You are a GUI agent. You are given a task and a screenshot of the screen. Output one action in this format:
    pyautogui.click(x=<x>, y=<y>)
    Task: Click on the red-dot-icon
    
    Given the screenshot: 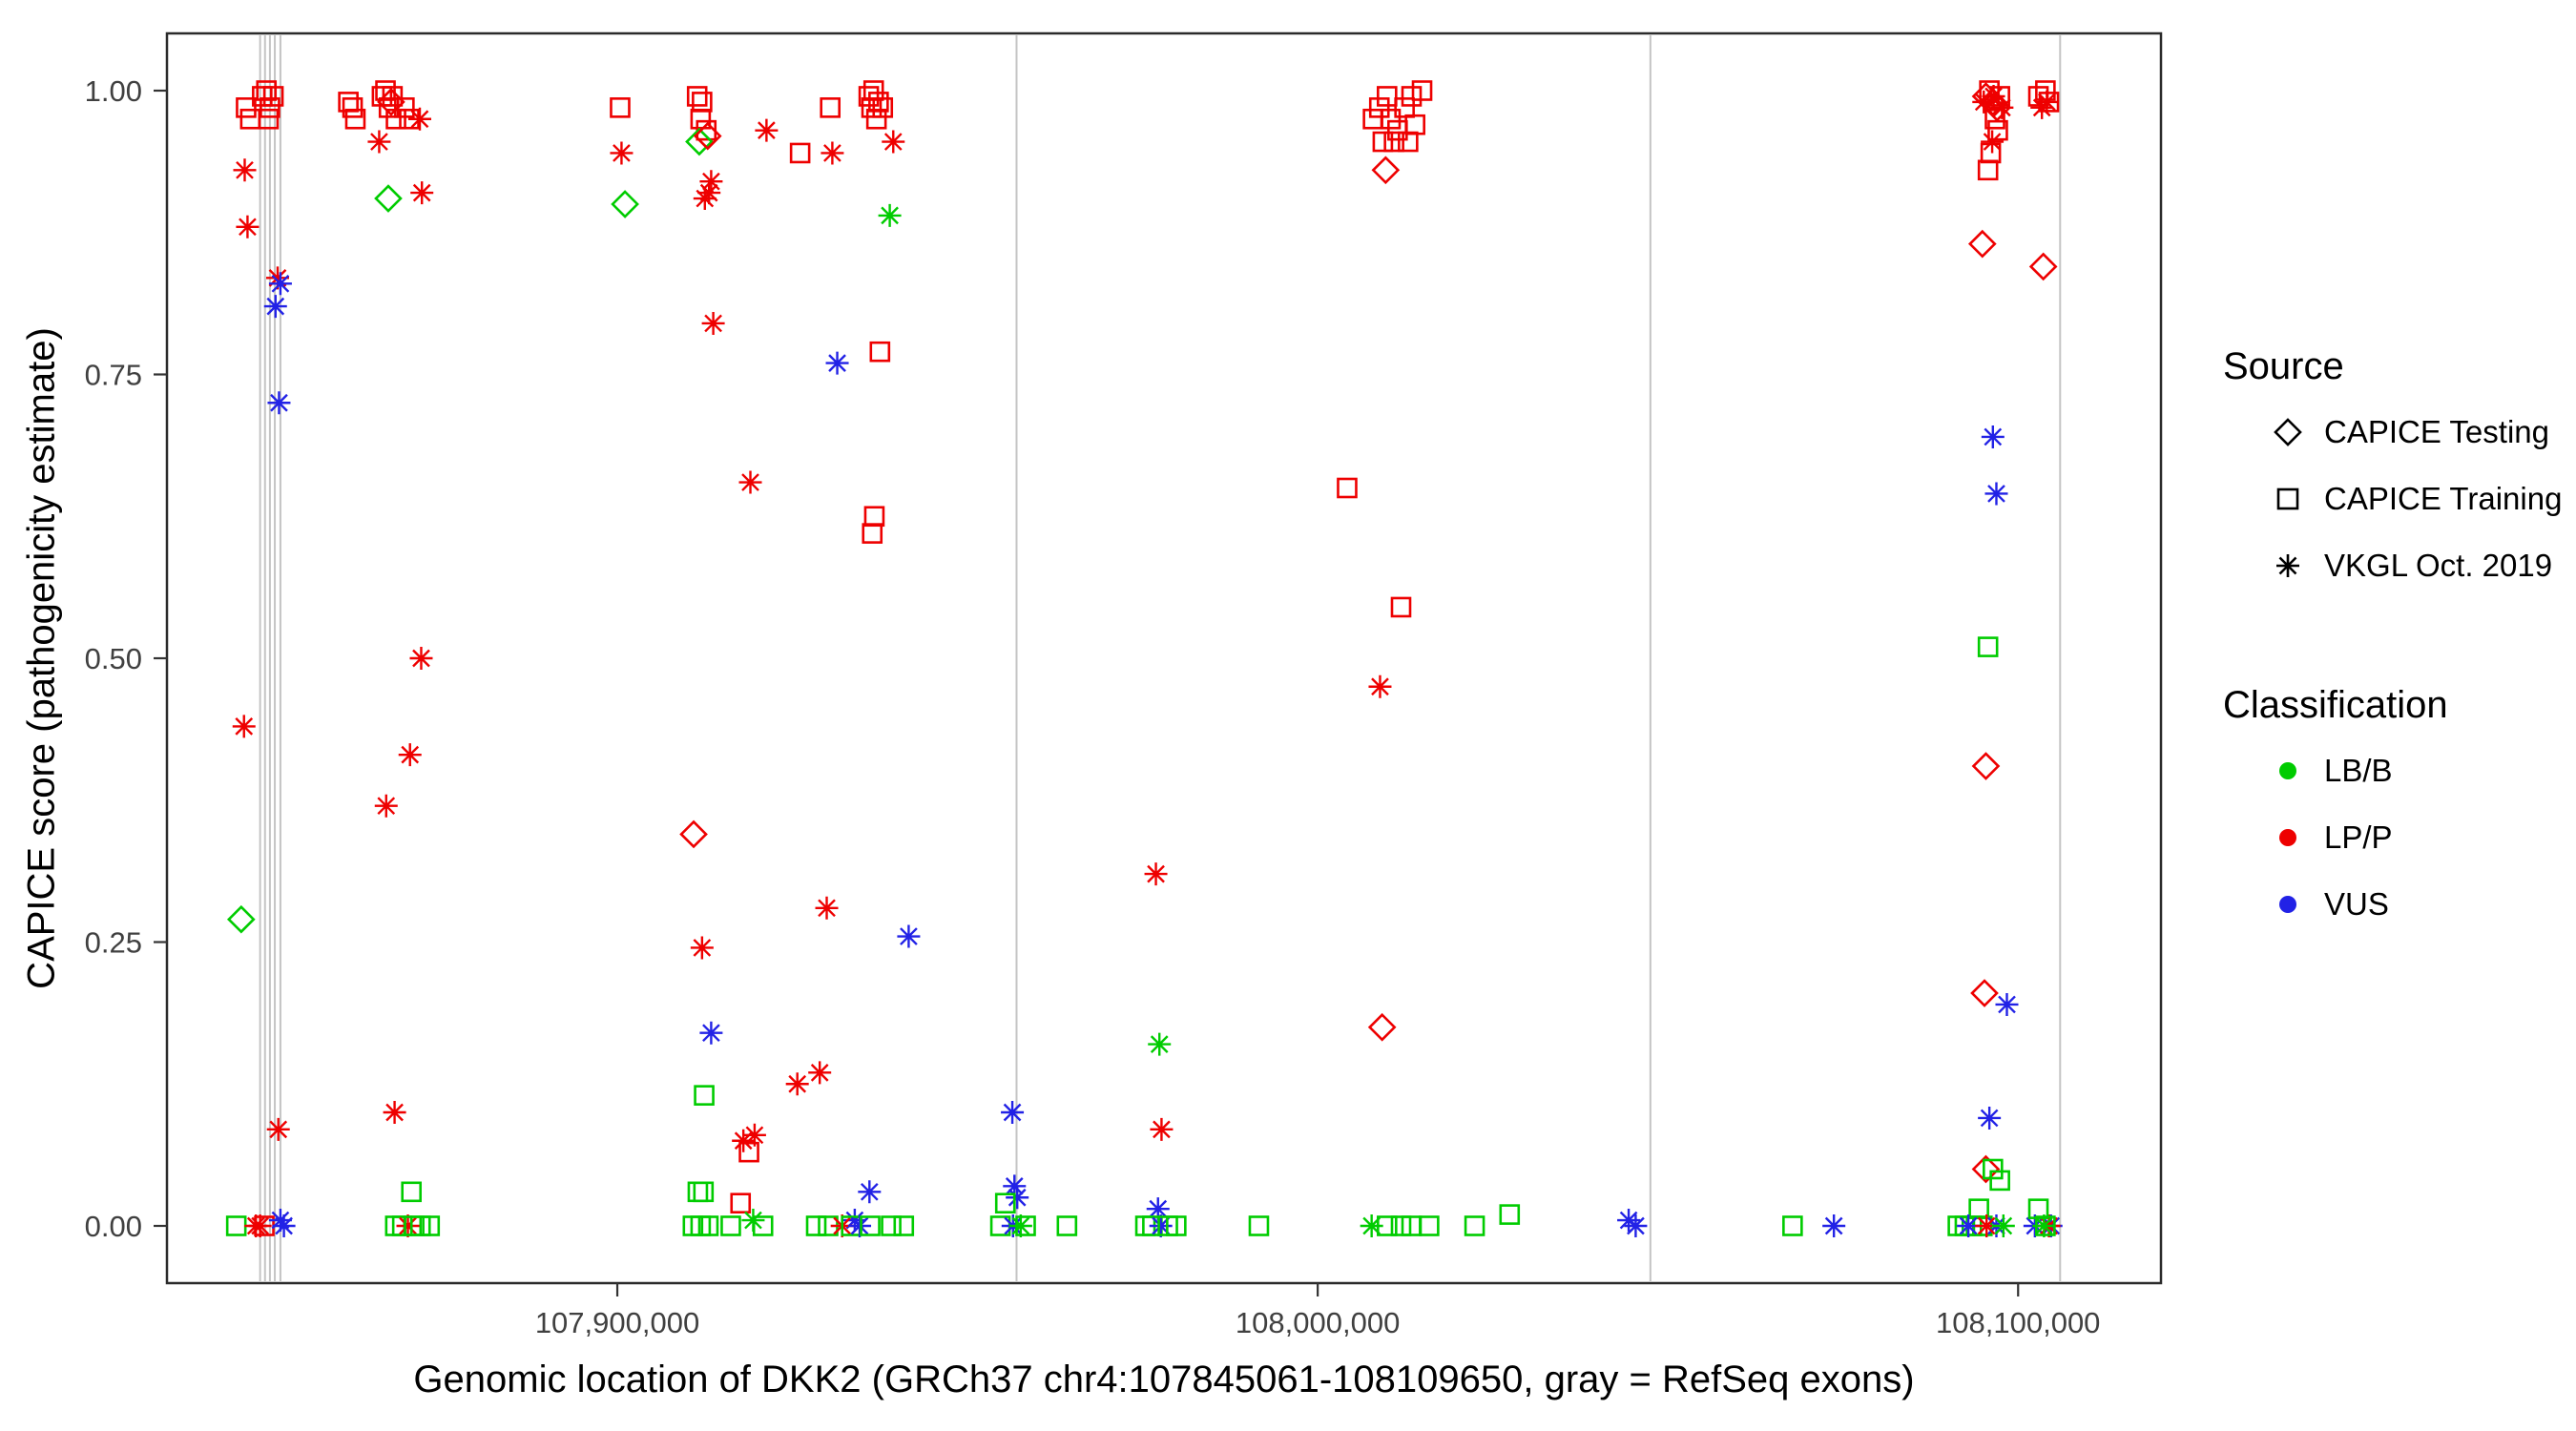 What is the action you would take?
    pyautogui.click(x=2287, y=837)
    